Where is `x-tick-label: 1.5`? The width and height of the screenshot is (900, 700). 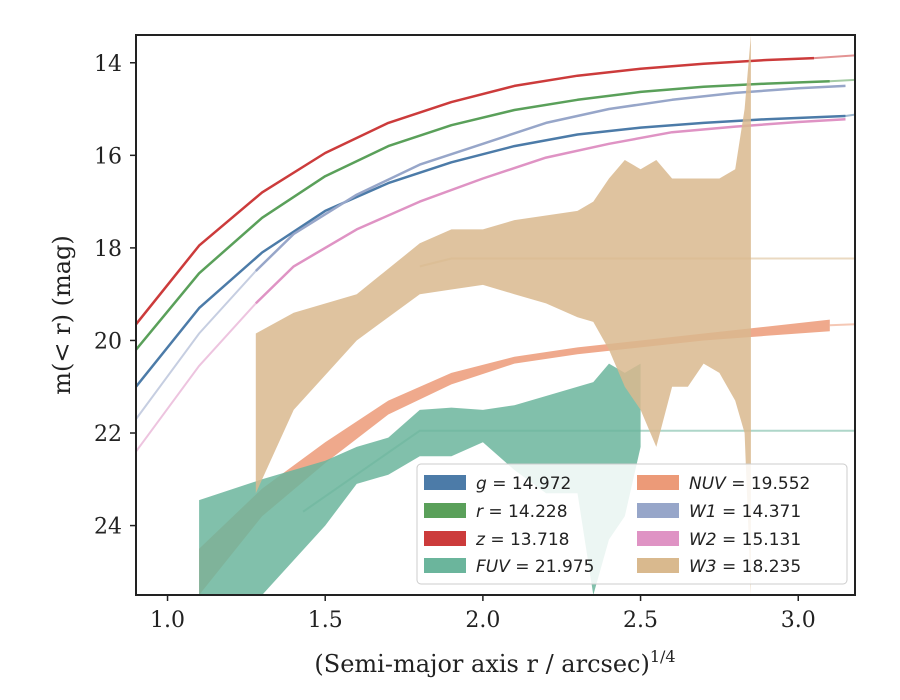
x-tick-label: 1.5 is located at coordinates (325, 620).